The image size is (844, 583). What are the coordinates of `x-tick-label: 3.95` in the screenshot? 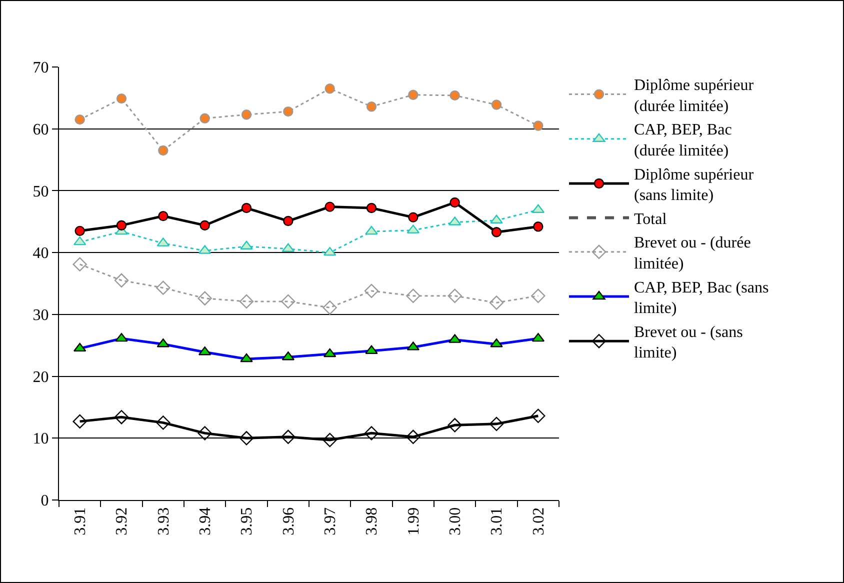 It's located at (247, 521).